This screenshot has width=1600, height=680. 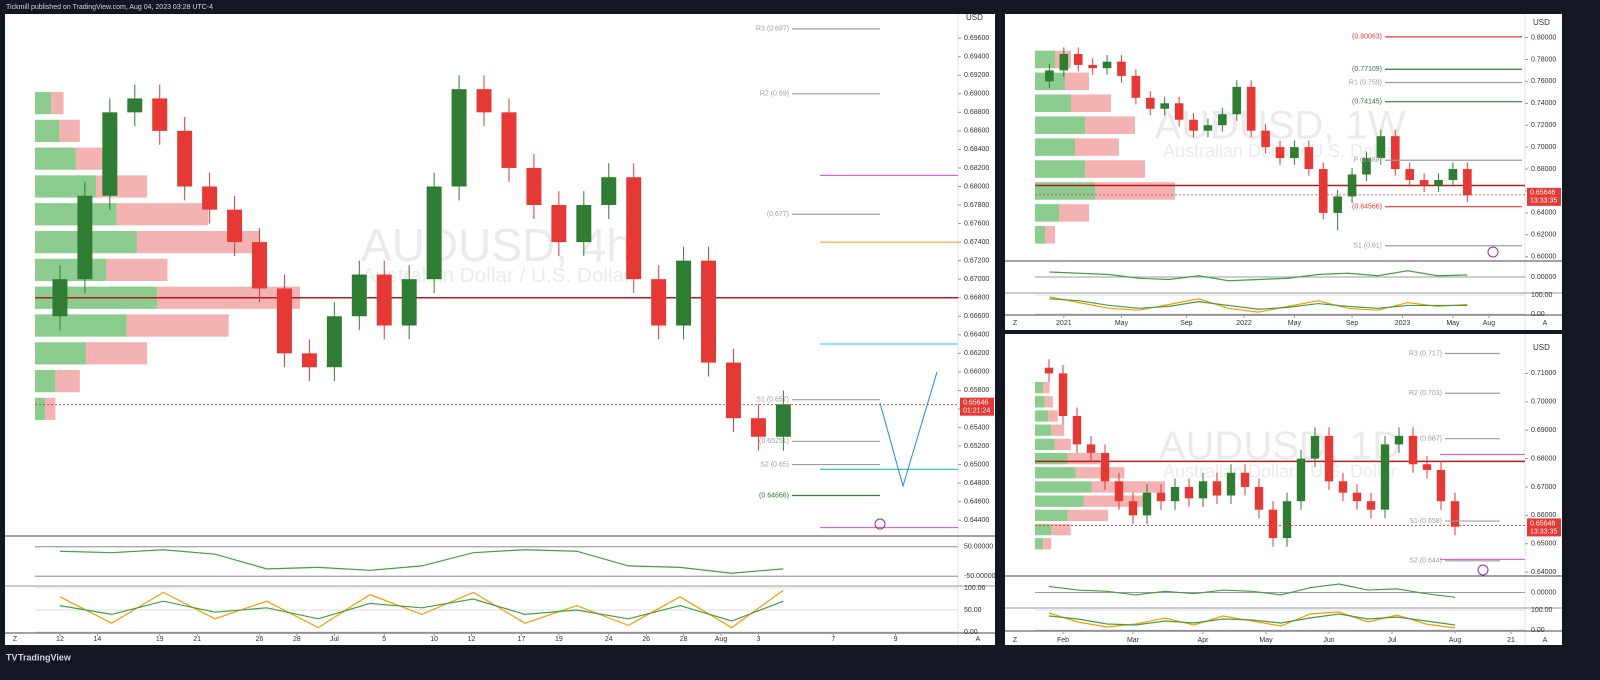 I want to click on footer-logo: TradingView, so click(x=45, y=657).